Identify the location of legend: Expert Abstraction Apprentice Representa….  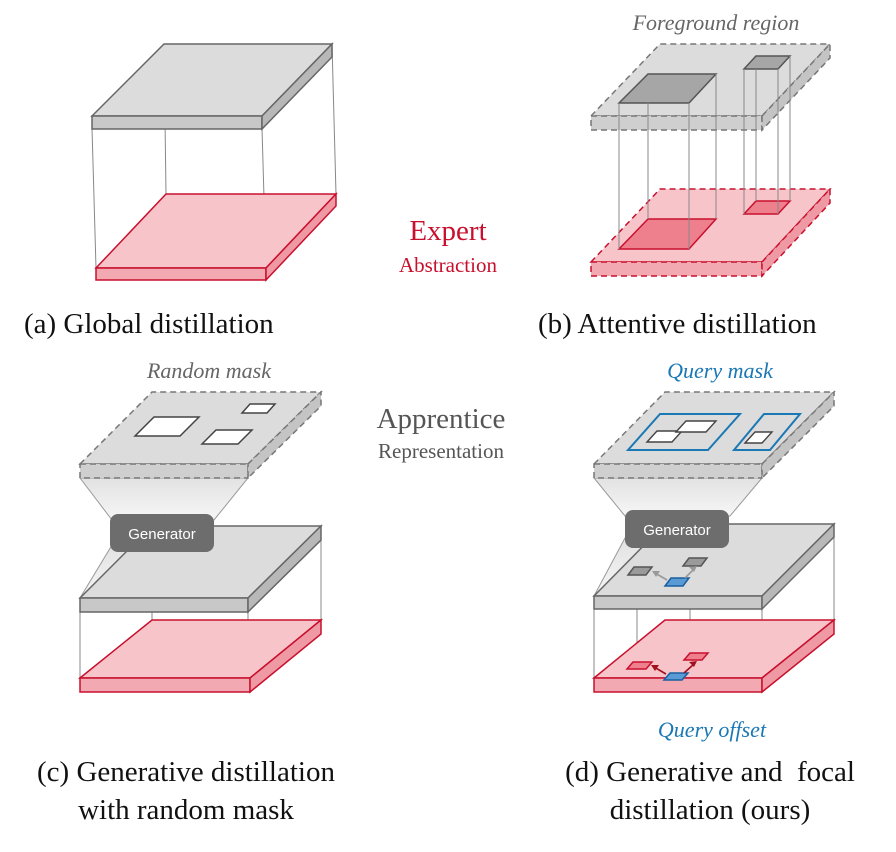
(441, 339).